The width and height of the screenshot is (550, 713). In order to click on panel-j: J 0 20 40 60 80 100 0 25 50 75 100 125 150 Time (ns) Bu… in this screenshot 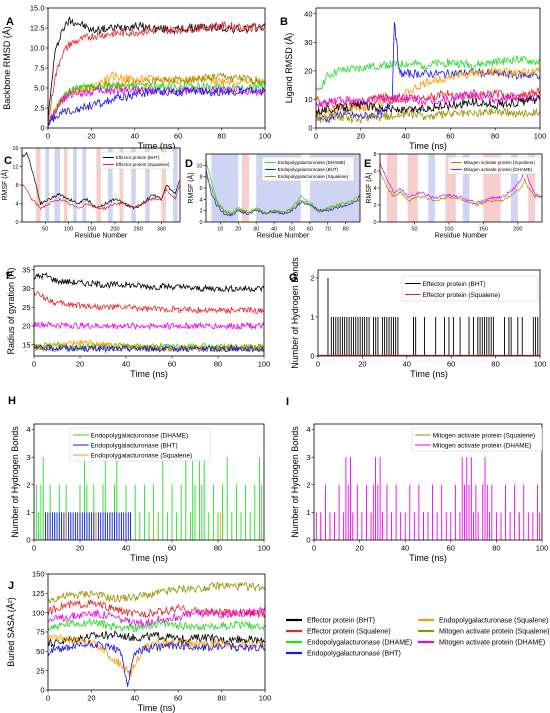, I will do `click(138, 641)`.